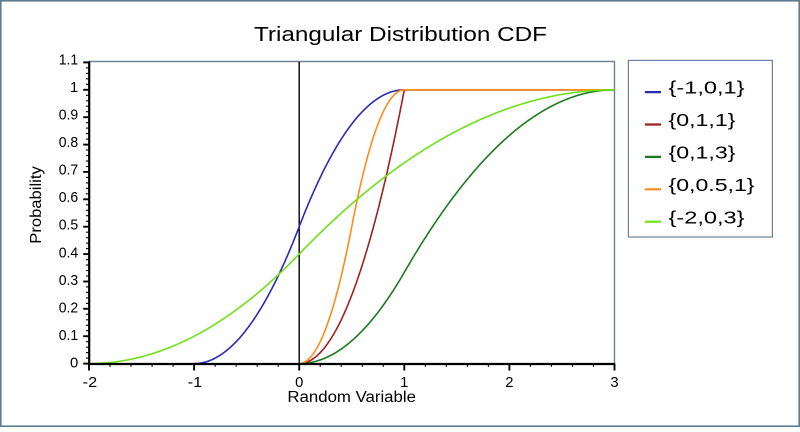  I want to click on svg-text: 0.6, so click(69, 198).